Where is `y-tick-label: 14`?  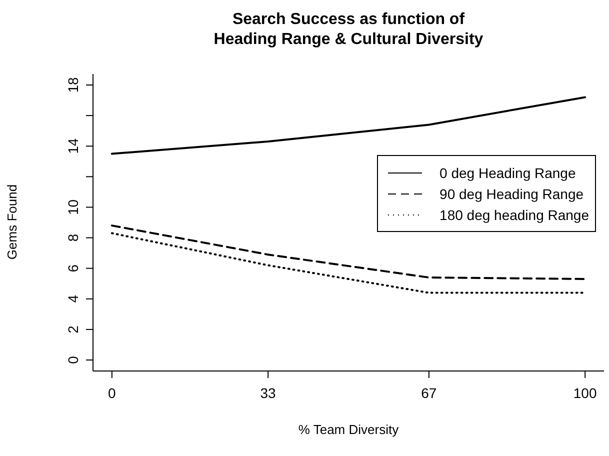
y-tick-label: 14 is located at coordinates (73, 146).